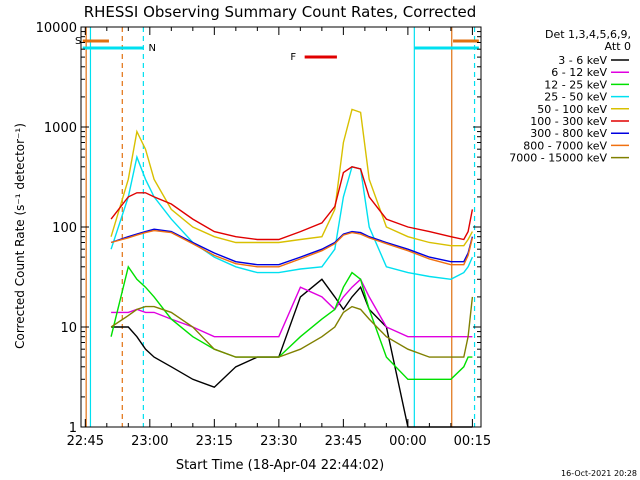  What do you see at coordinates (85, 441) in the screenshot?
I see `x-tick-label-0: 22:45` at bounding box center [85, 441].